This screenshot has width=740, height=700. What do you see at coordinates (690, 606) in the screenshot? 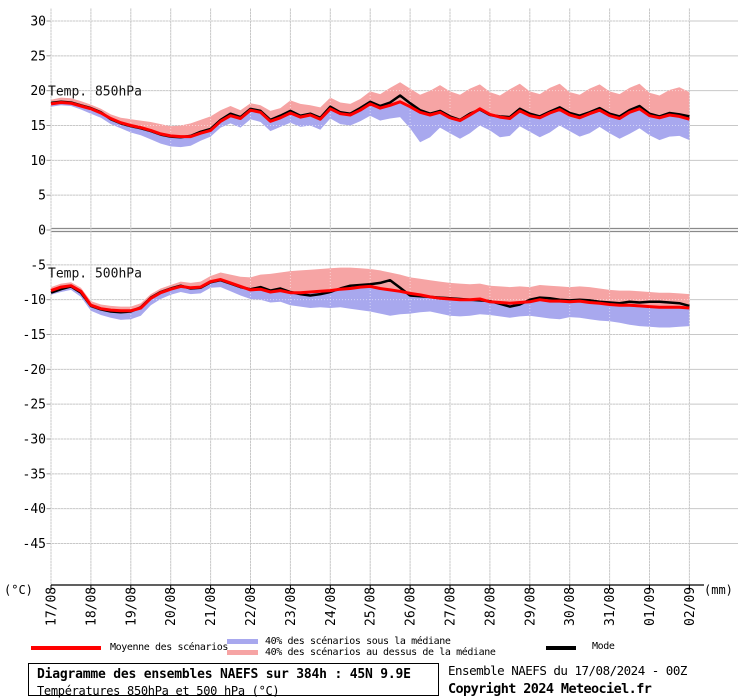
I see `x-date-label: 02/09` at bounding box center [690, 606].